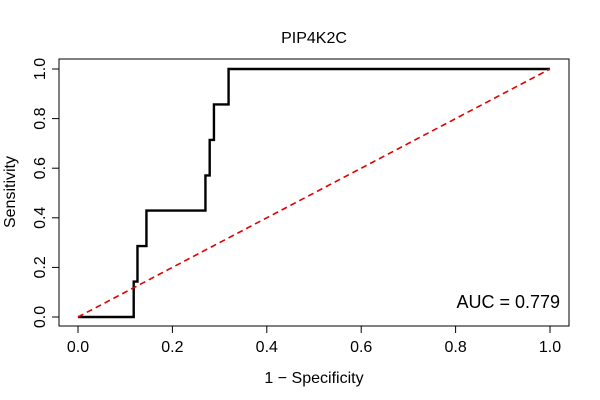 The image size is (600, 400). Describe the element at coordinates (313, 378) in the screenshot. I see `x-axis-label: 1 − Specificity` at that location.